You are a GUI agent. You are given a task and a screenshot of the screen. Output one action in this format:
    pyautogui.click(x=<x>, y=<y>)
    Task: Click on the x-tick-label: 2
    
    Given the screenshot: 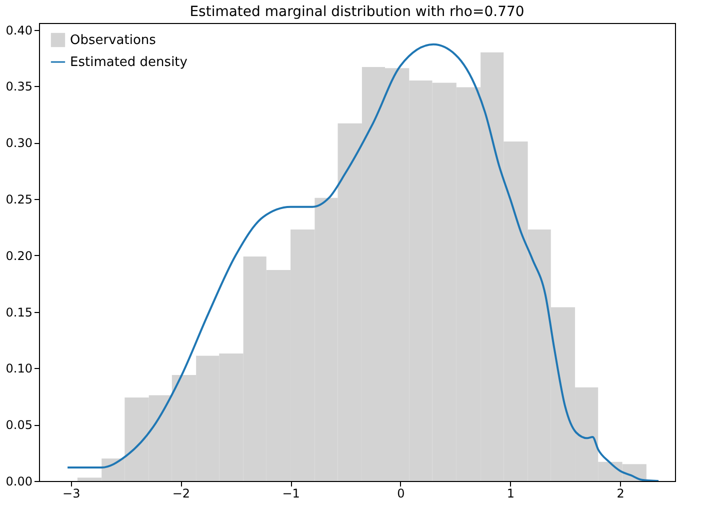 What is the action you would take?
    pyautogui.click(x=620, y=493)
    